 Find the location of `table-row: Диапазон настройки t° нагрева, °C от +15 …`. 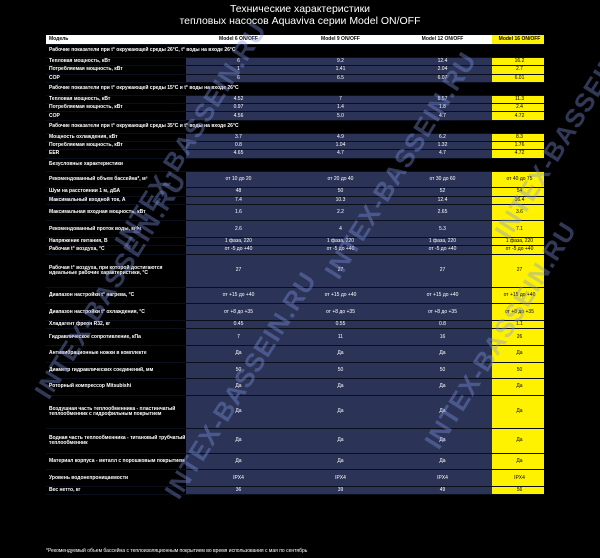

table-row: Диапазон настройки t° нагрева, °C от +15 … is located at coordinates (295, 296).